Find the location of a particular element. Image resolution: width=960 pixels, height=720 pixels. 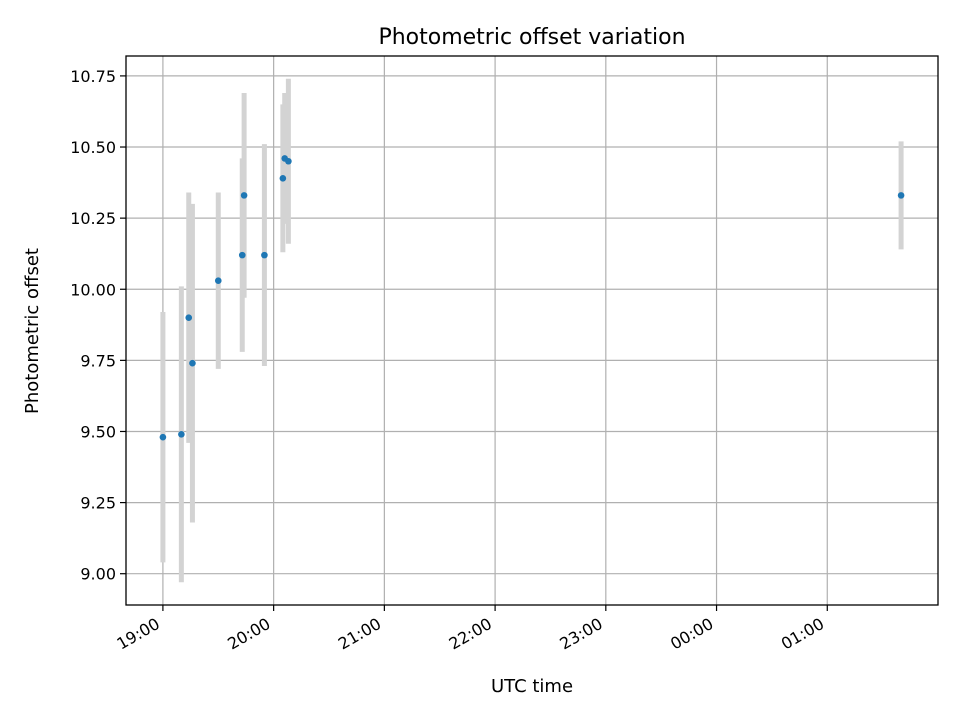

x-axis-ticks: 19:00 20:00 21:00 22:00 23:00 00:00 01:00 is located at coordinates (470, 629).